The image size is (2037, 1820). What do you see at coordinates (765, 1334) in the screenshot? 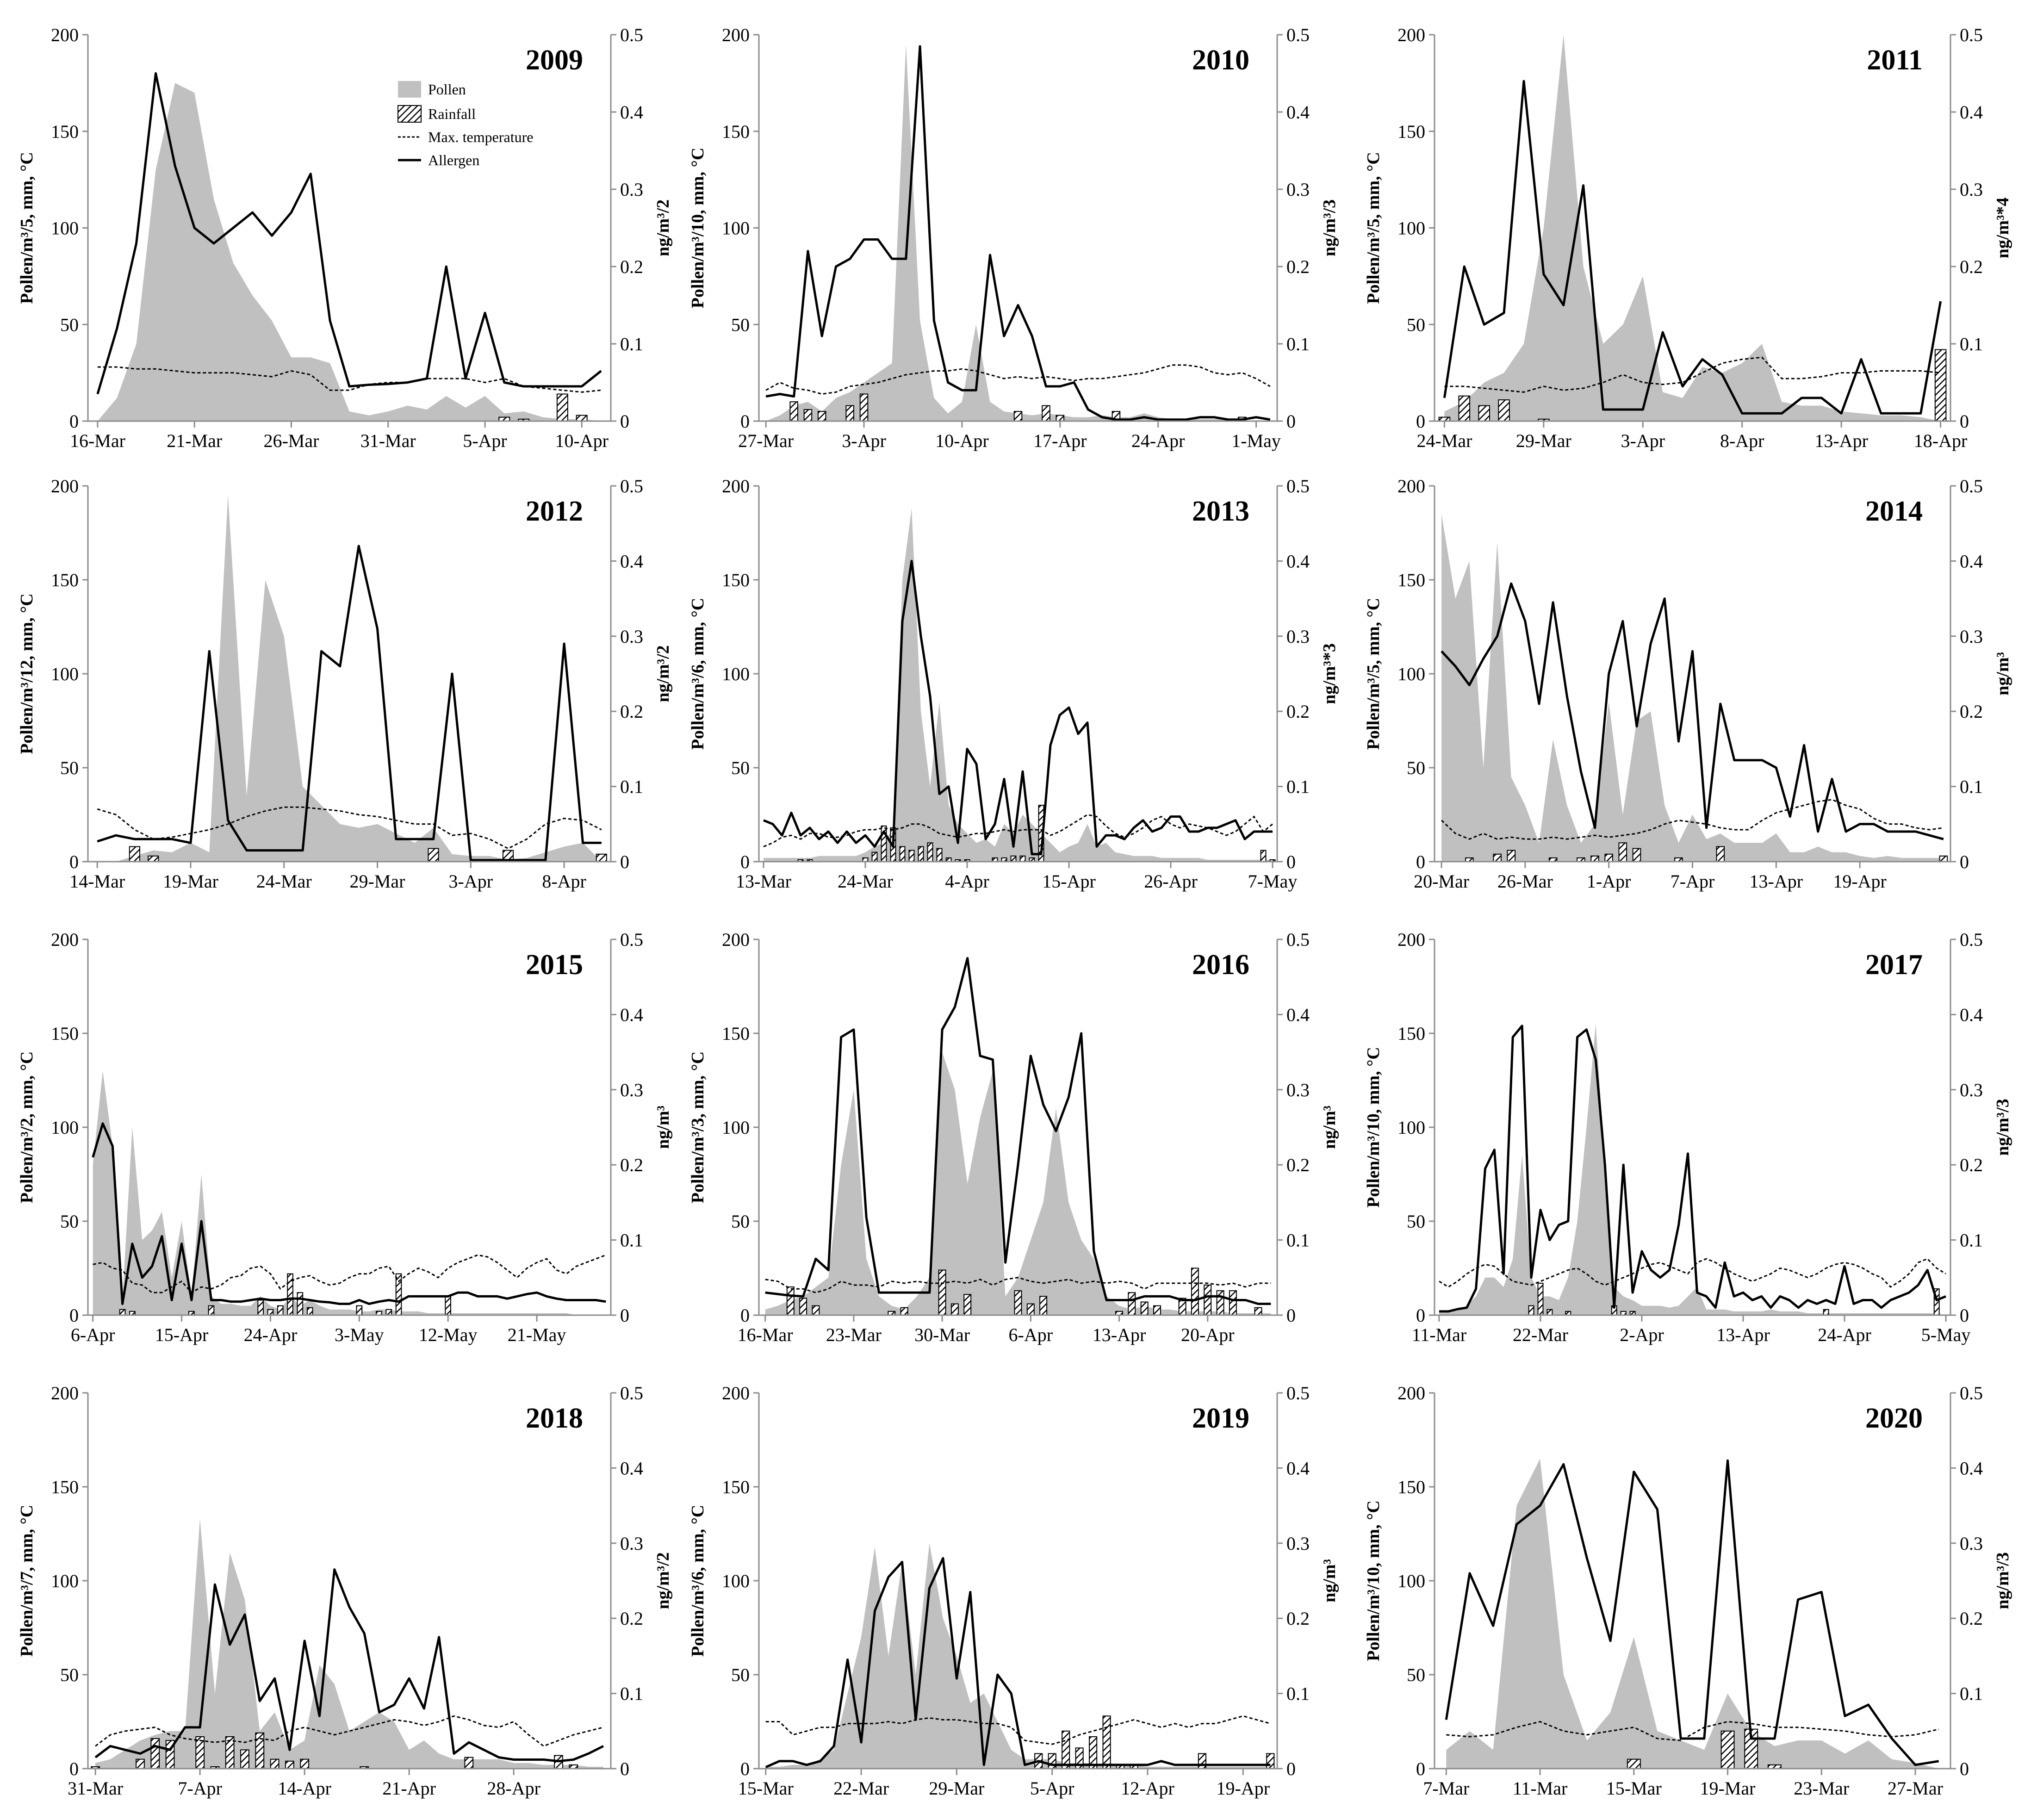
I see `x-tick-label: 16-Mar` at bounding box center [765, 1334].